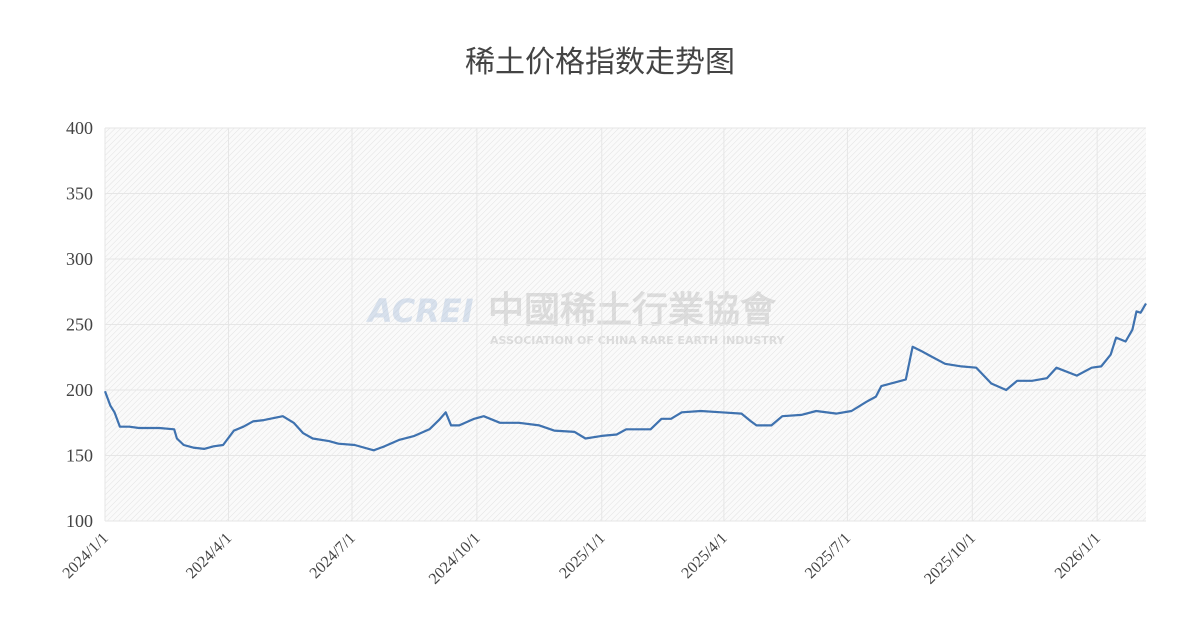 This screenshot has width=1200, height=641. What do you see at coordinates (582, 556) in the screenshot?
I see `x-tick-label: 2025/1/1` at bounding box center [582, 556].